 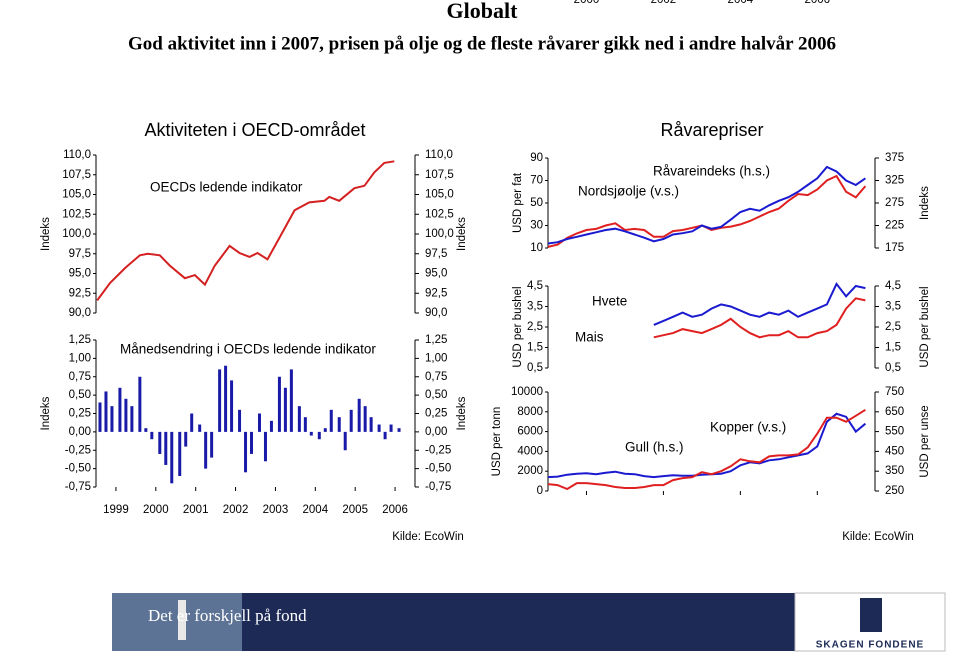 What do you see at coordinates (436, 395) in the screenshot?
I see `y-tick-label: 0,50` at bounding box center [436, 395].